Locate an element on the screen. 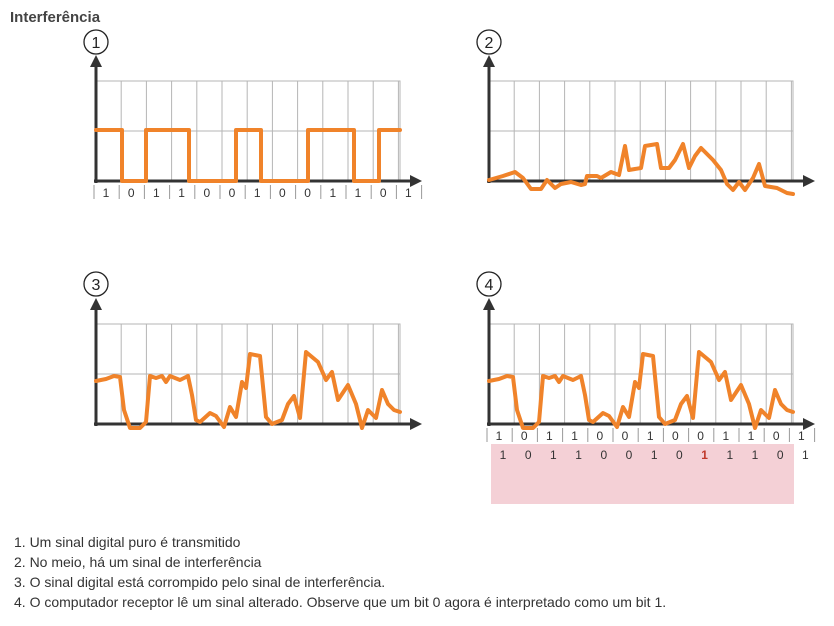 This screenshot has height=626, width=834. panel-2: 2 is located at coordinates (645, 112).